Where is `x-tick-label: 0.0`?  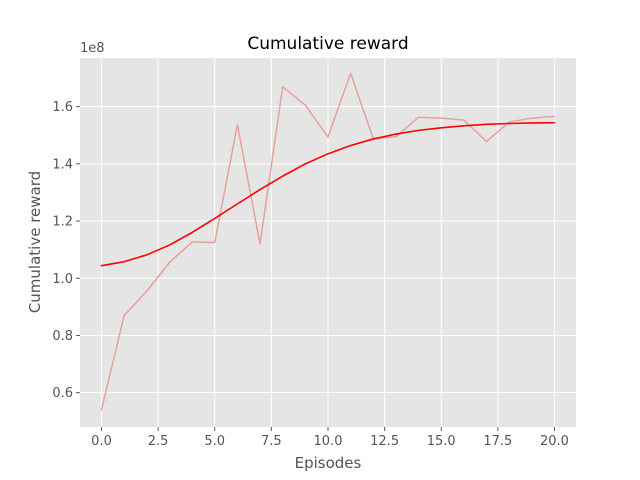 x-tick-label: 0.0 is located at coordinates (101, 441).